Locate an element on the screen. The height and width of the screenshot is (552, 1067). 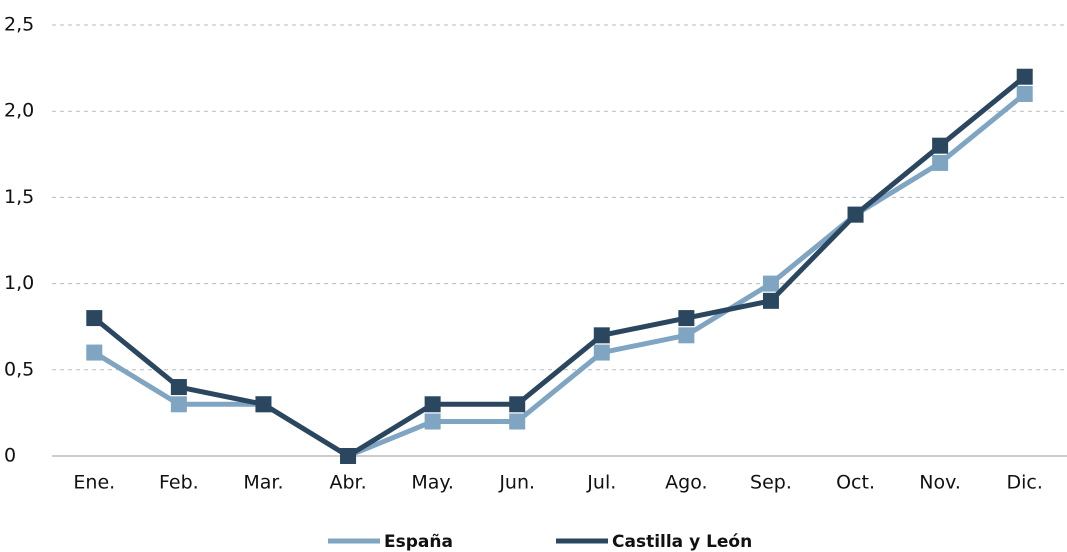
x-tick-label: Ene. is located at coordinates (94, 483).